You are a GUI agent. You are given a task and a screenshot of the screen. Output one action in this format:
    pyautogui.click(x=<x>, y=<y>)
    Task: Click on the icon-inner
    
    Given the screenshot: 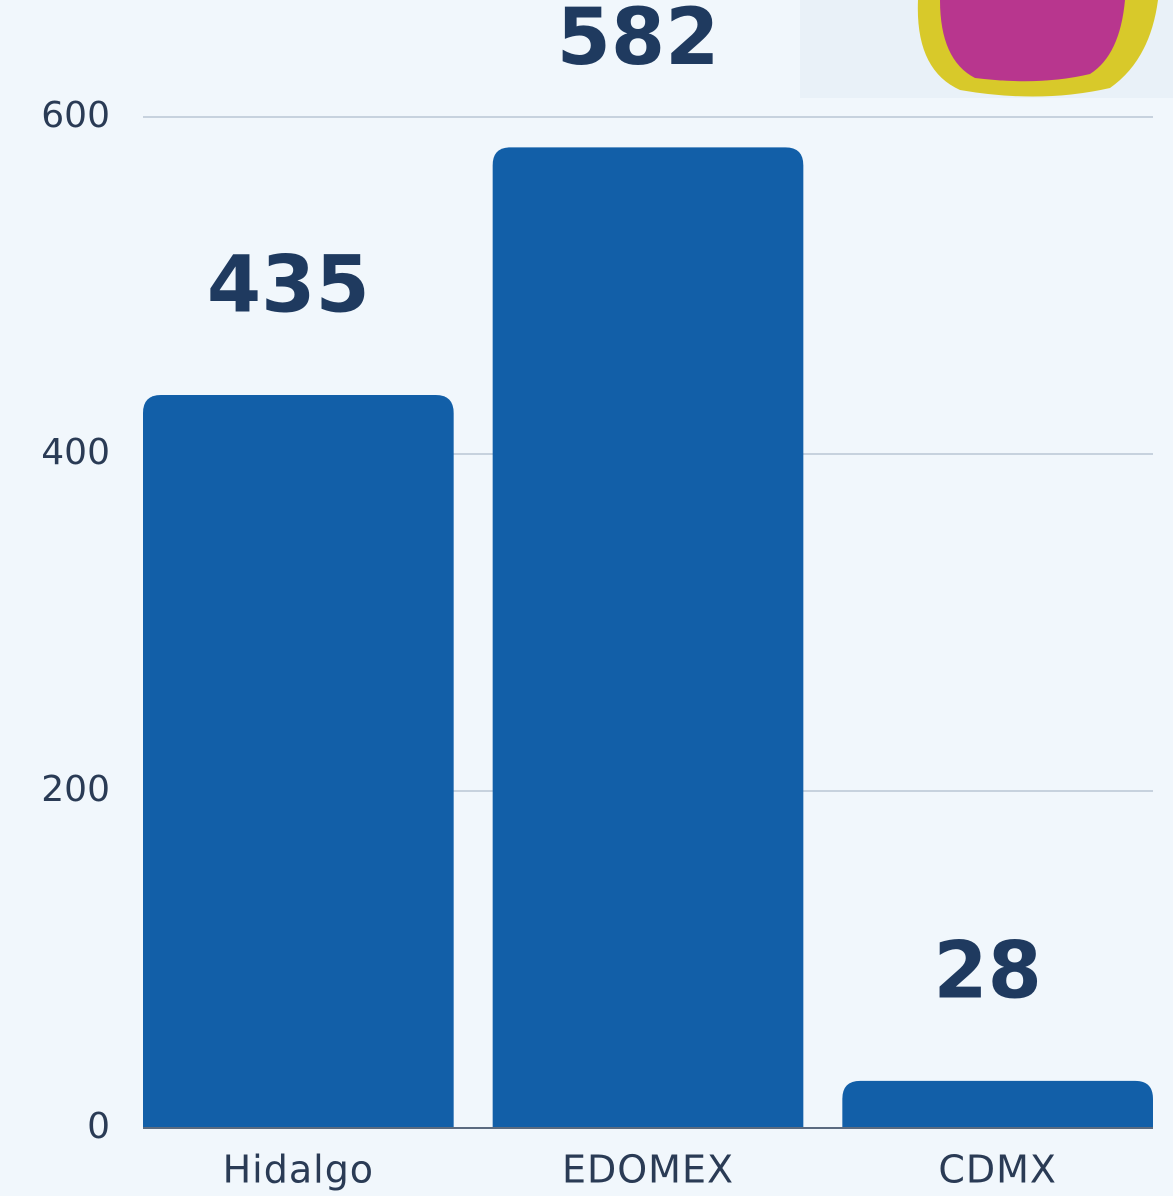 What is the action you would take?
    pyautogui.click(x=1032, y=41)
    